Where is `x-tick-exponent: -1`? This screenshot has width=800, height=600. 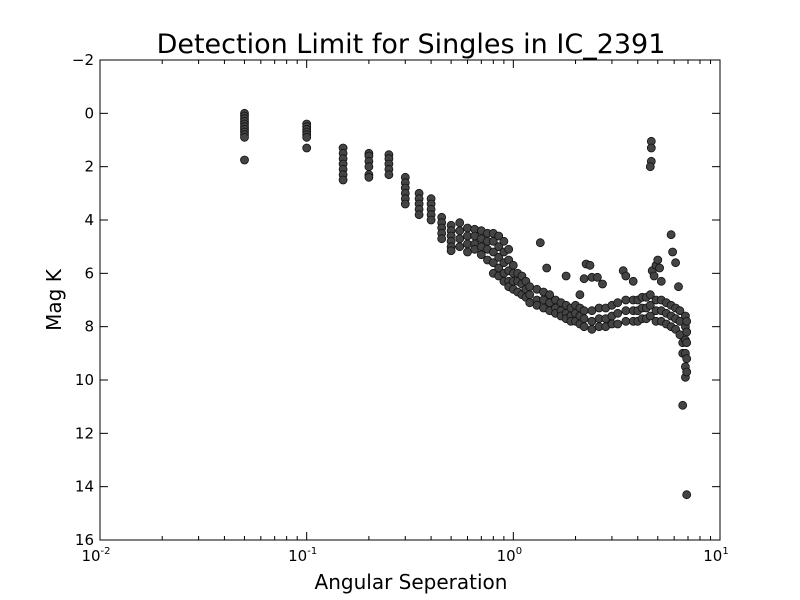 x-tick-exponent: -1 is located at coordinates (312, 551).